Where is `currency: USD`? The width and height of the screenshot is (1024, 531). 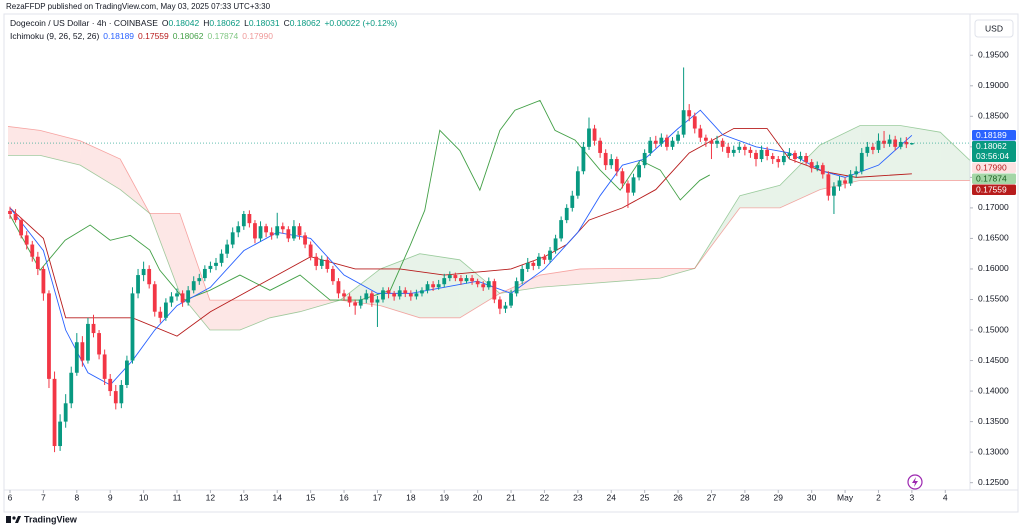 currency: USD is located at coordinates (994, 28).